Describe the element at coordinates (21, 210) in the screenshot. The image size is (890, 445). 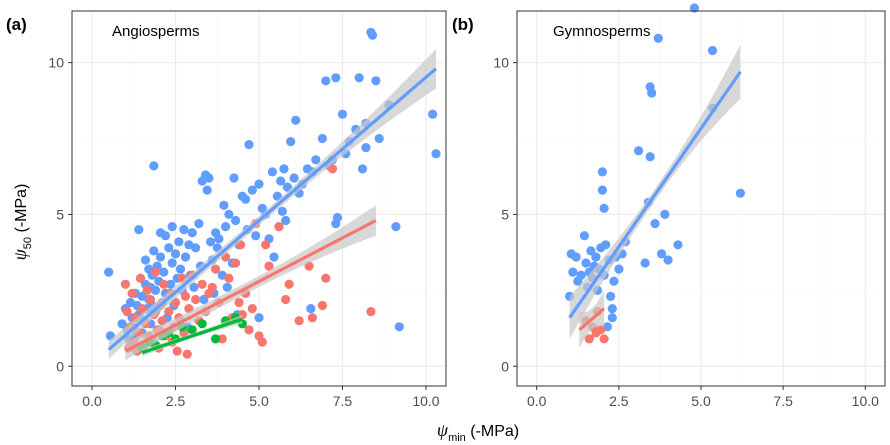
I see `y-axis-label-unit: (-MPa)` at that location.